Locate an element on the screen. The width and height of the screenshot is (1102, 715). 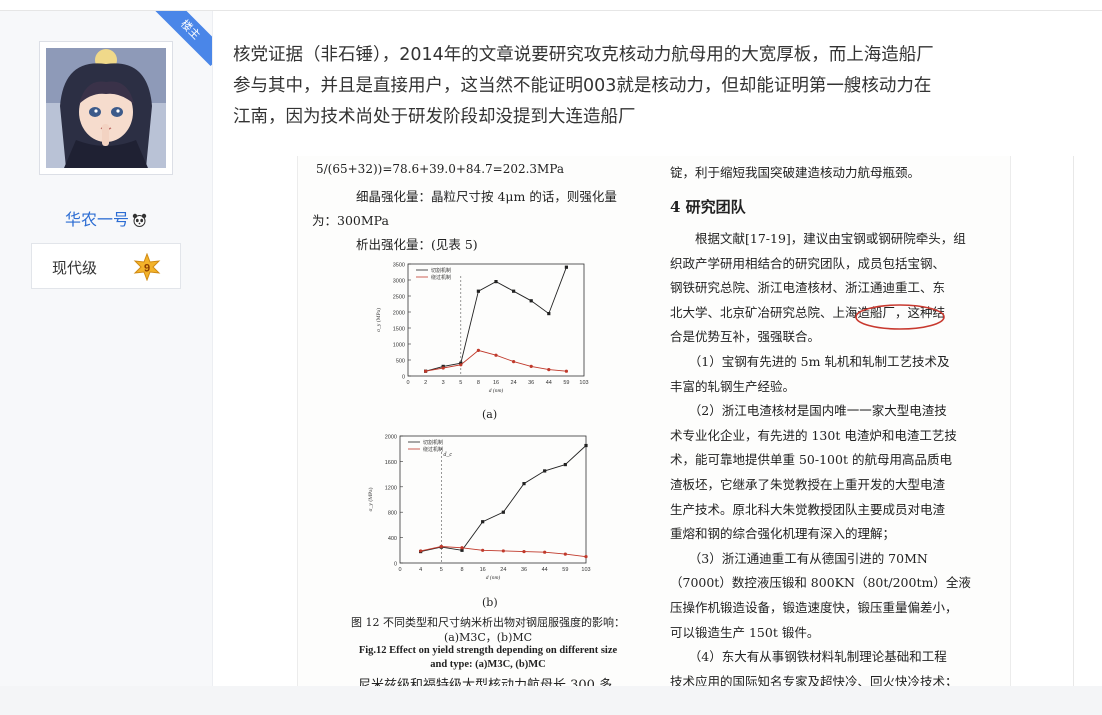
chart-b-label: (b) is located at coordinates (490, 602).